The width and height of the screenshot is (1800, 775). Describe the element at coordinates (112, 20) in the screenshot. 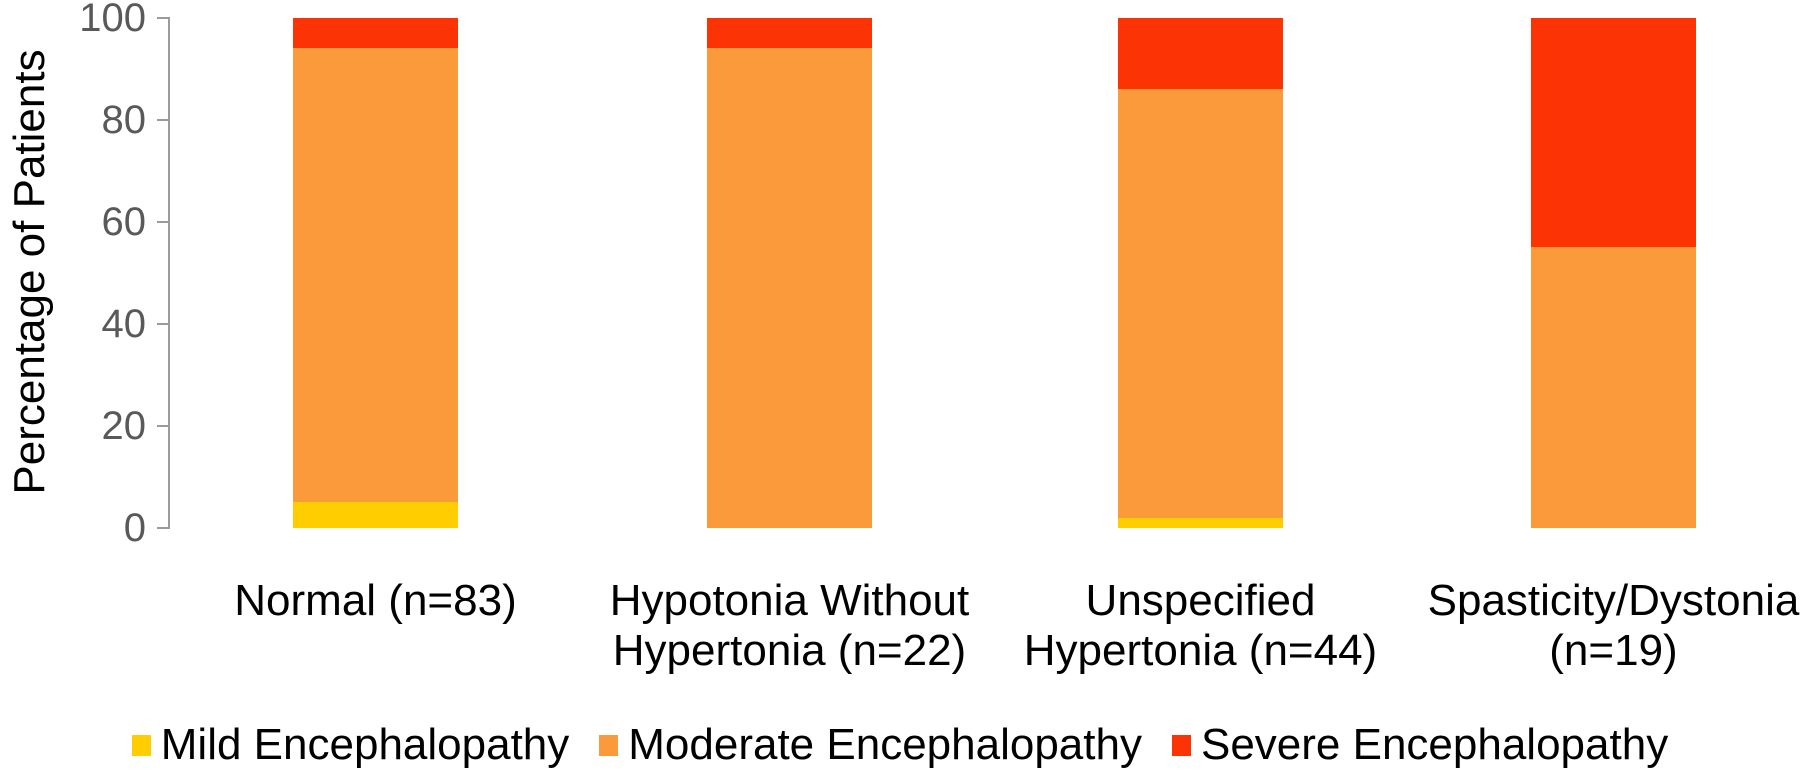

I see `y-tick-label: 100` at that location.